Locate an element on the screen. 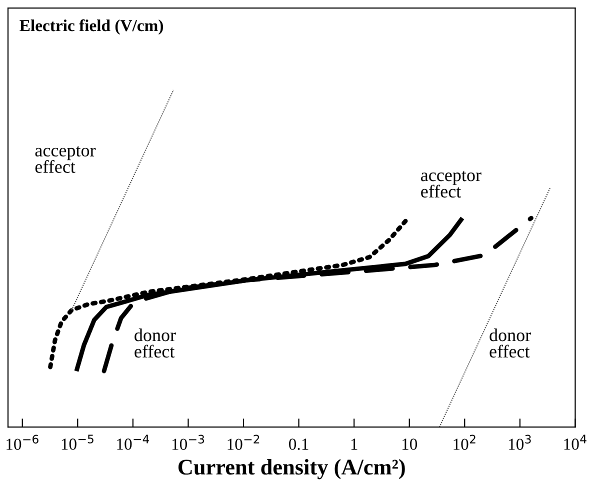 Image resolution: width=589 pixels, height=494 pixels. x-tick-label: 10$^{−3}$ is located at coordinates (188, 442).